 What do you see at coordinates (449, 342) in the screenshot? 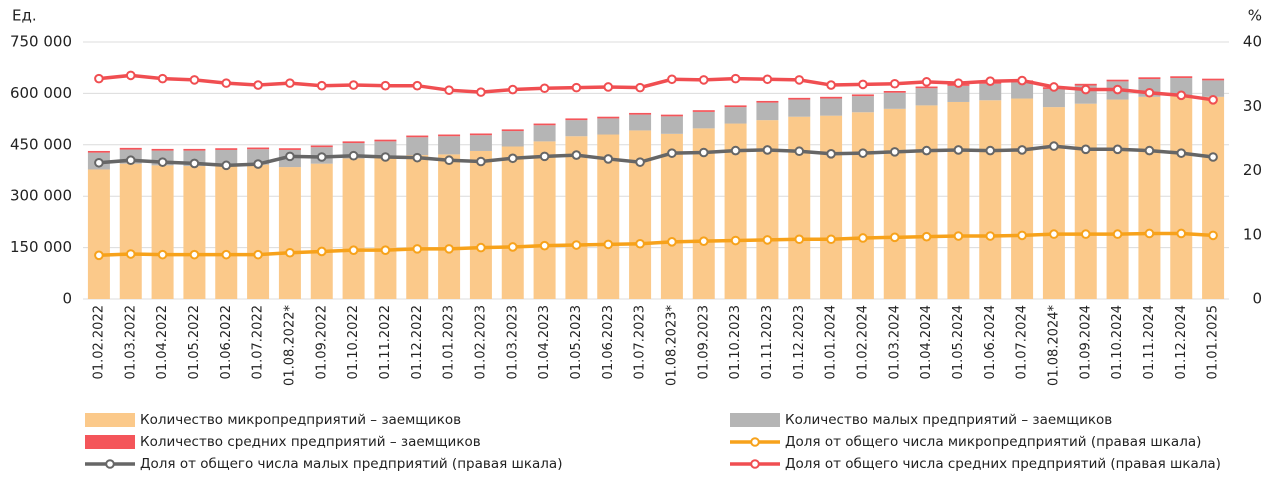
I see `x-tick-label: 01.01.2023` at bounding box center [449, 342].